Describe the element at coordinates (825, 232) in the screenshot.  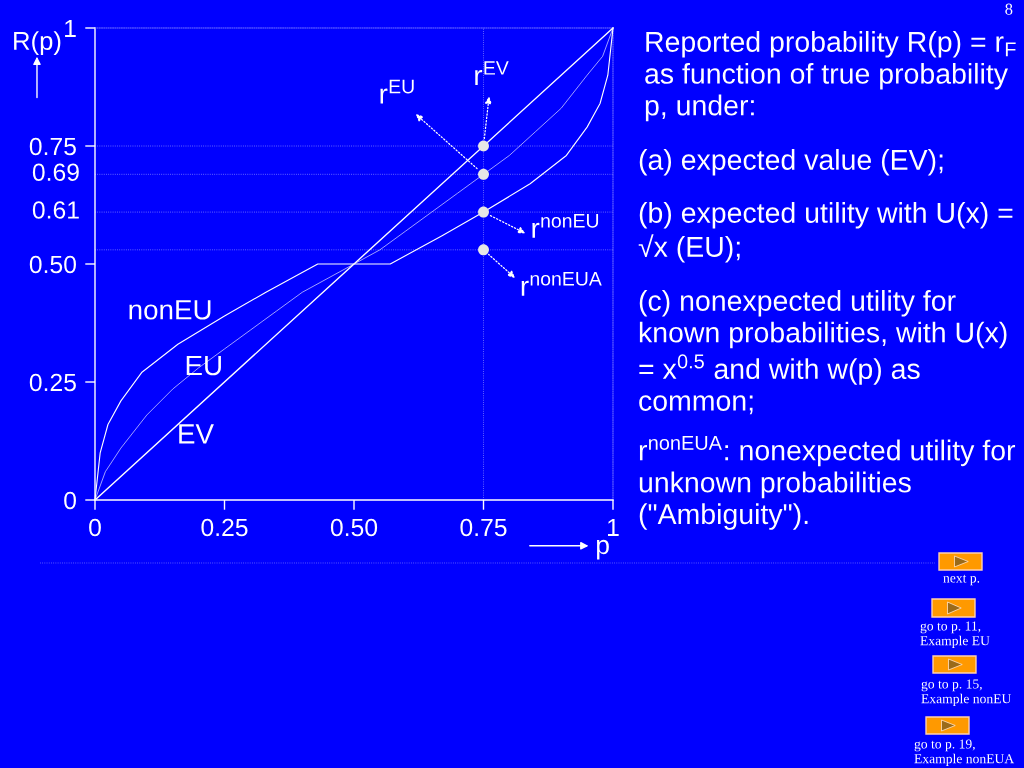
I see `text: (b) expected utility with U(x) = √x (EU);` at that location.